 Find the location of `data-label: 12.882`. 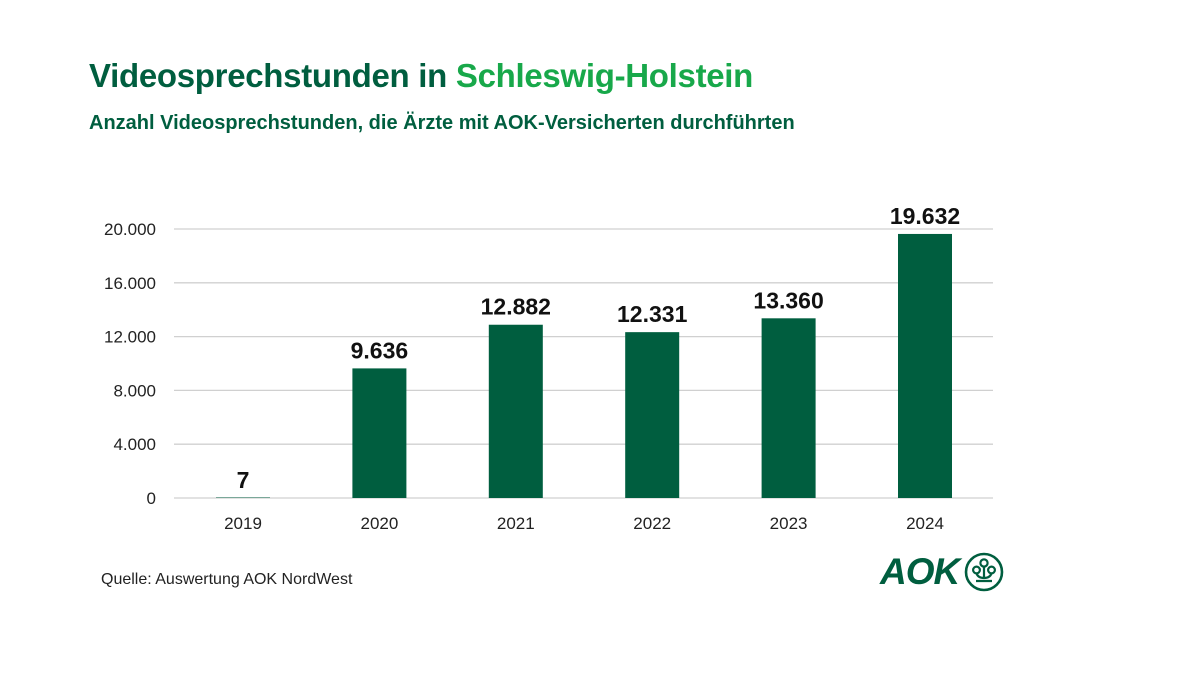

data-label: 12.882 is located at coordinates (516, 307).